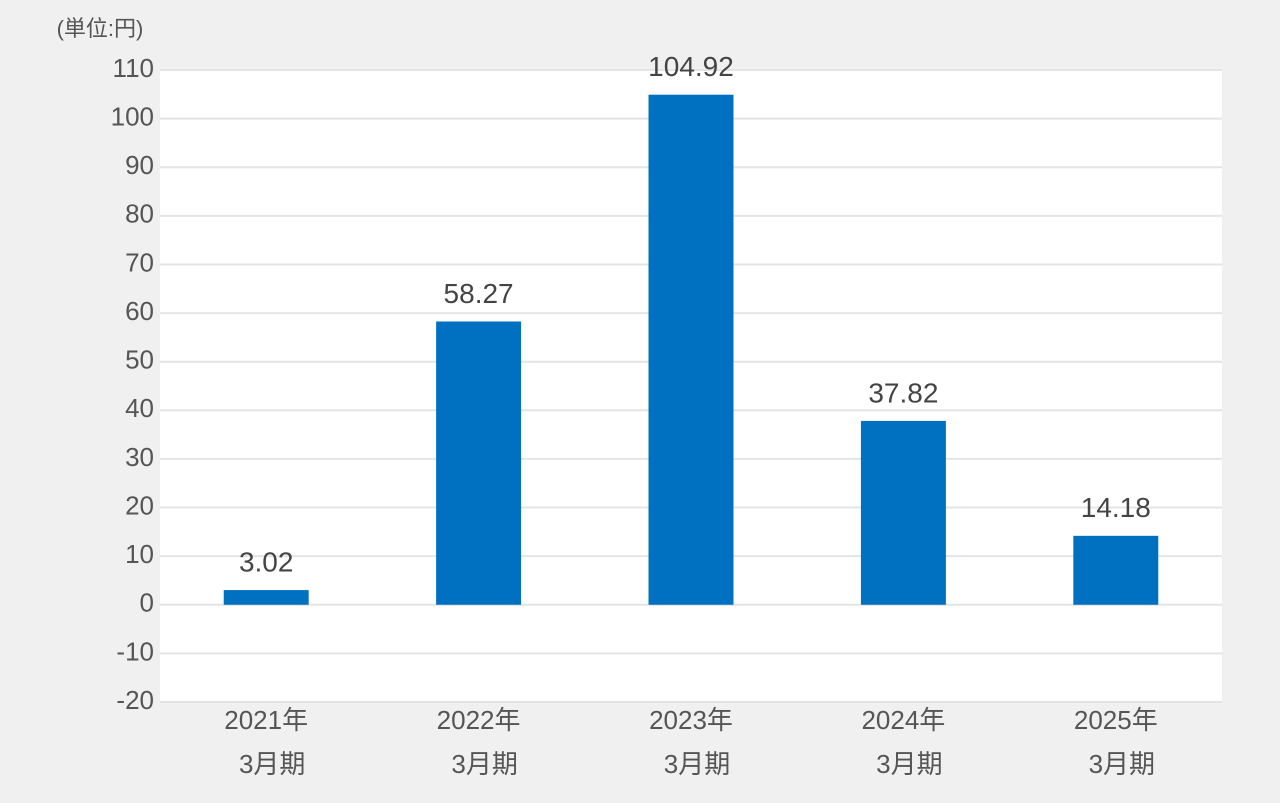 This screenshot has height=803, width=1280. What do you see at coordinates (903, 392) in the screenshot?
I see `value-label: 37.82` at bounding box center [903, 392].